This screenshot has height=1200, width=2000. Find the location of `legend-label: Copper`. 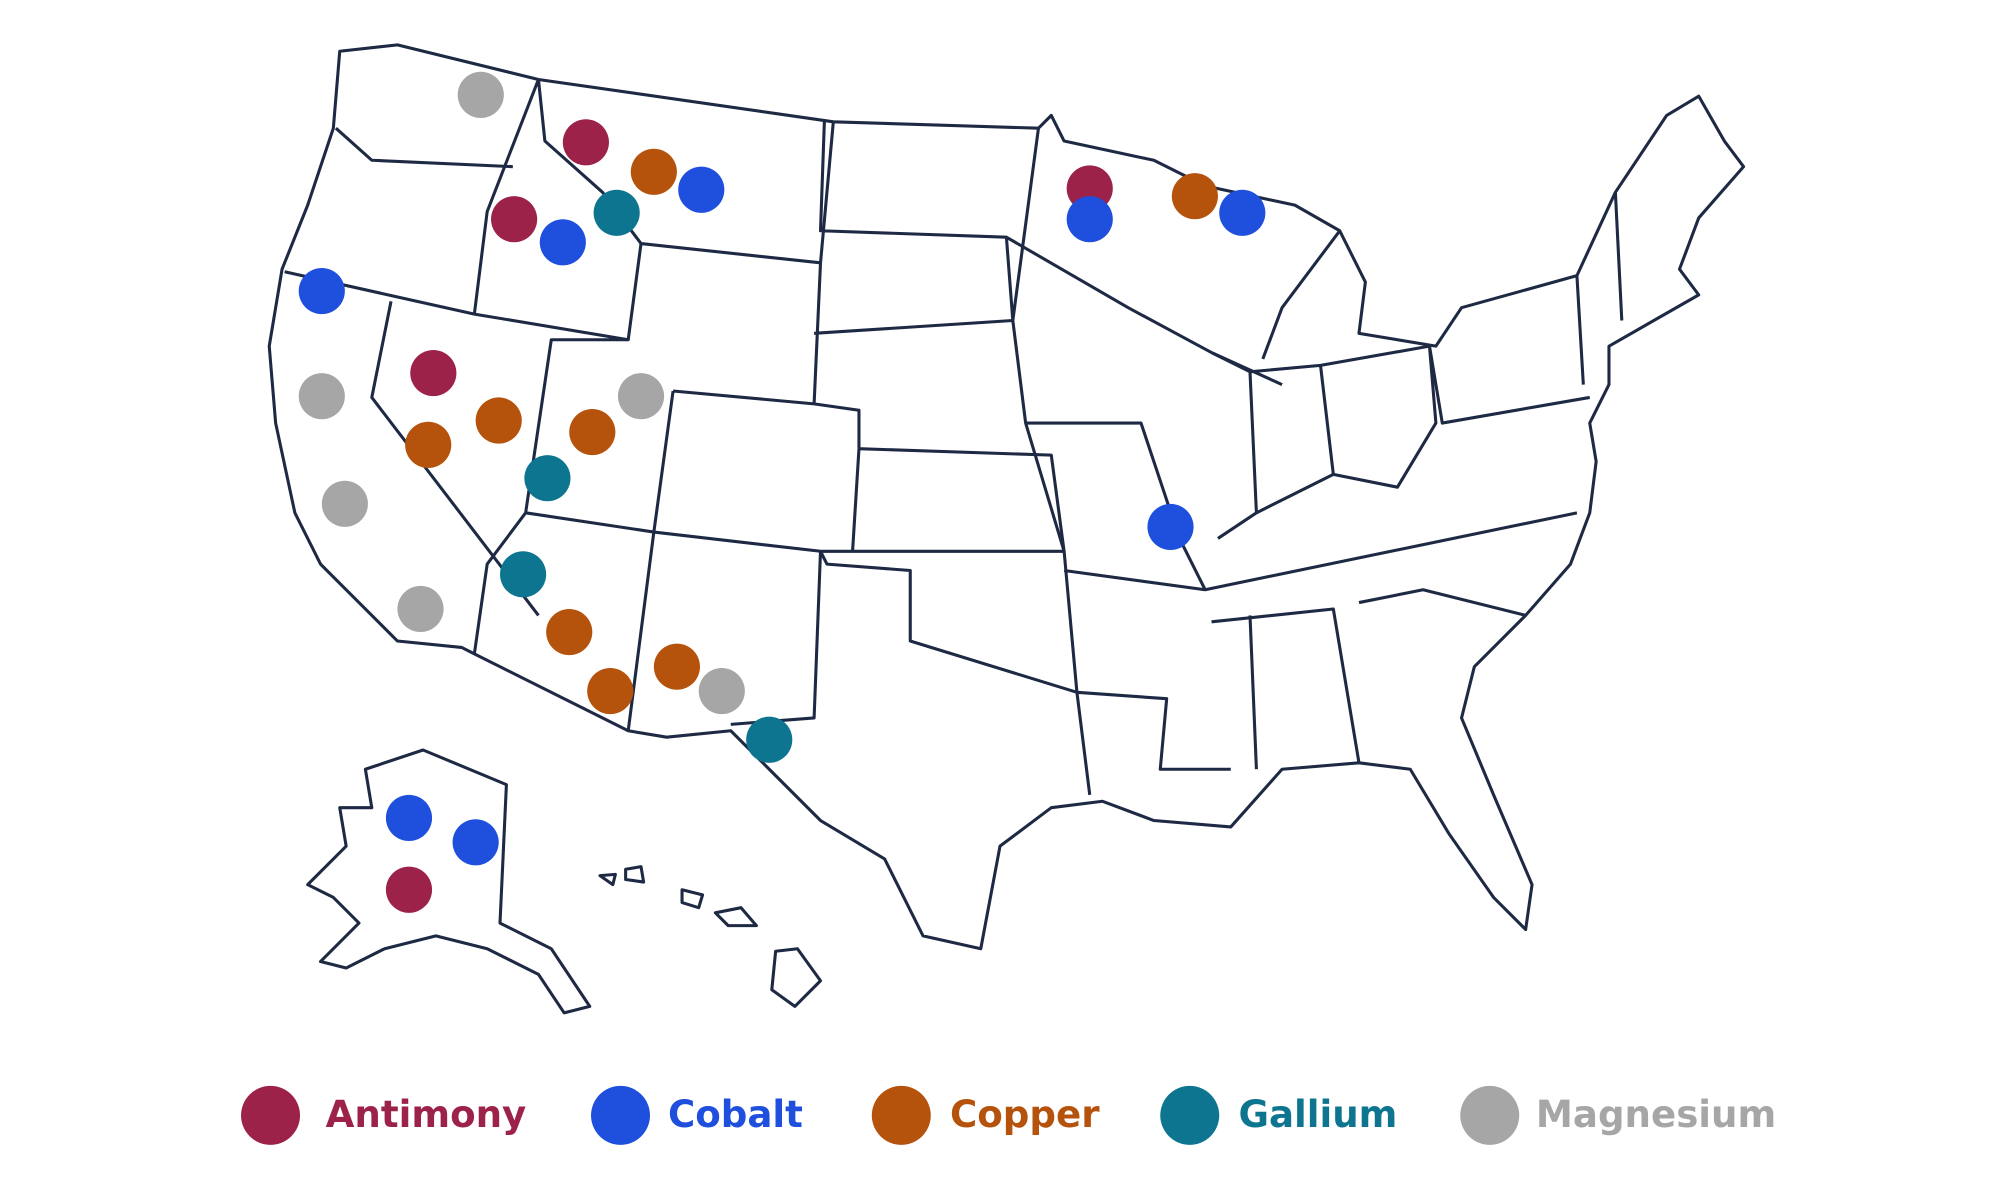

legend-label: Copper is located at coordinates (1025, 1114).